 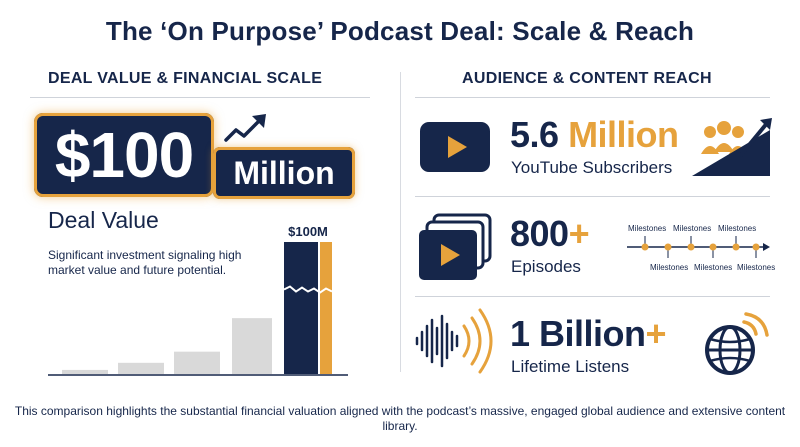 I want to click on milestone-label-top-1: Milestones, so click(x=647, y=228).